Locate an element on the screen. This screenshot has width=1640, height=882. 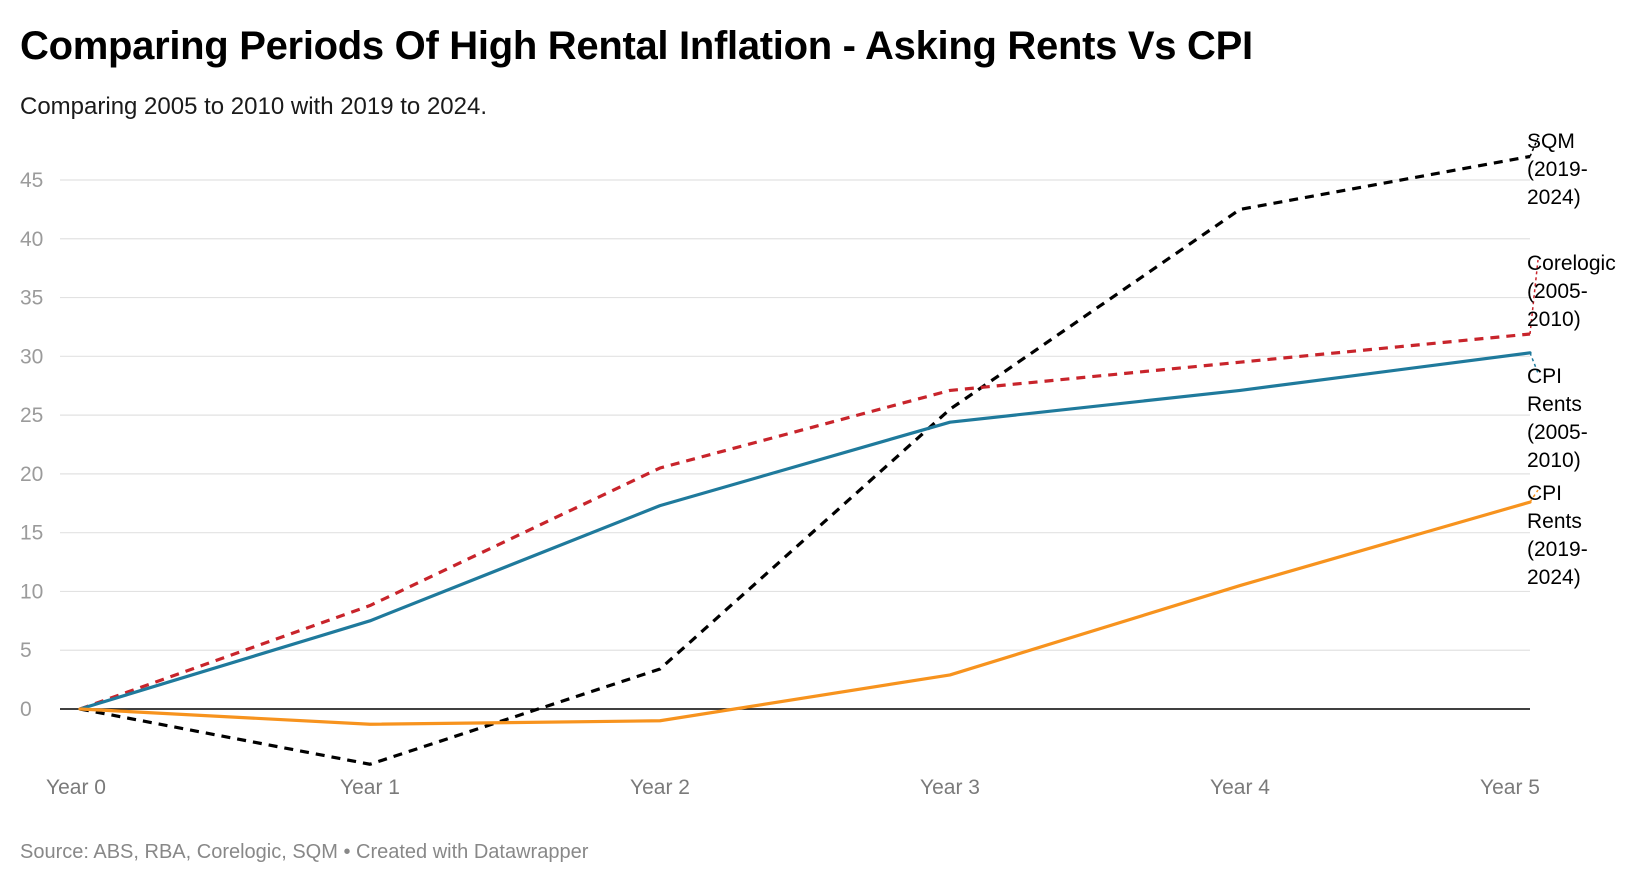
x-tick-label: Year 3 is located at coordinates (950, 787).